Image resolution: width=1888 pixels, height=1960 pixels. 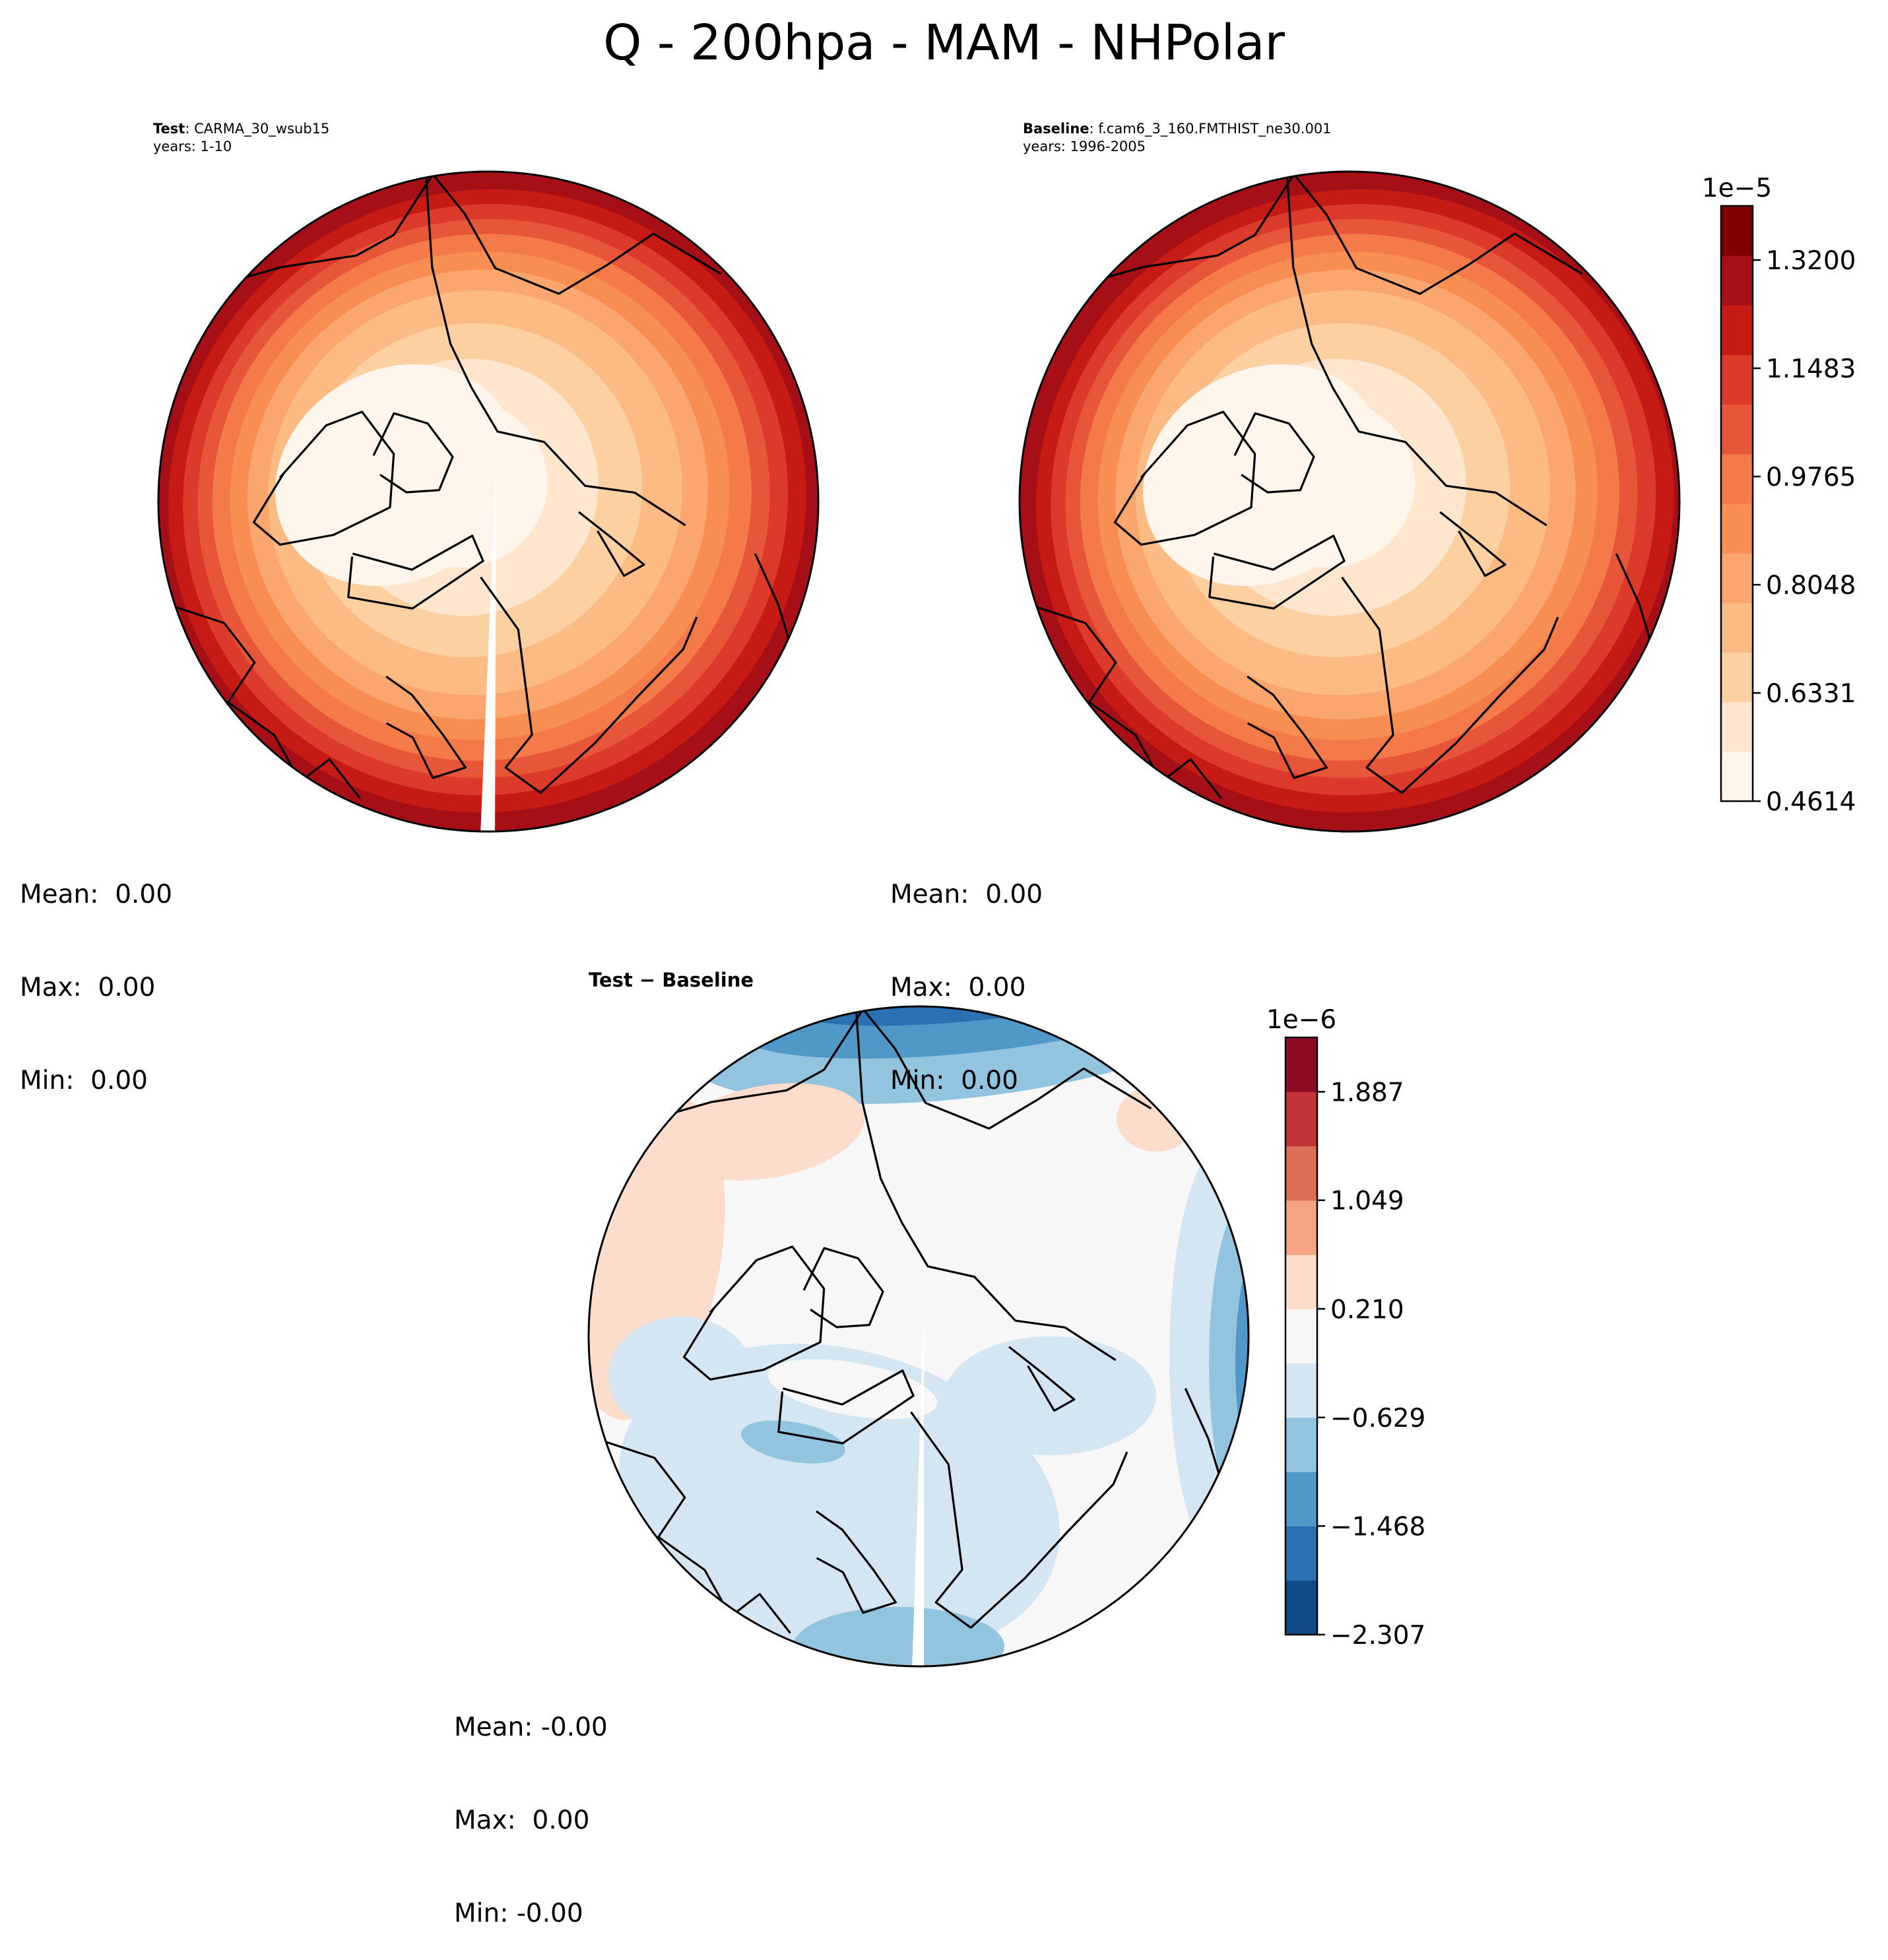 What do you see at coordinates (1345, 1327) in the screenshot?
I see `colorbar-diff: 1.887 1.049 0.210 −0.629 −1.468 −2.307 1e−6` at bounding box center [1345, 1327].